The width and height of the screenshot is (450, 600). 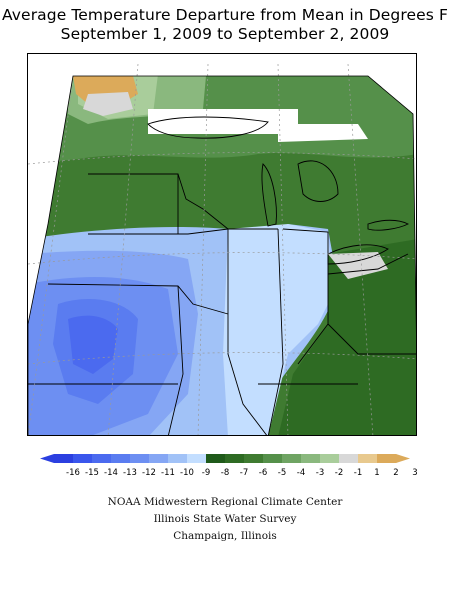 What do you see at coordinates (225, 473) in the screenshot?
I see `legend-label: -8` at bounding box center [225, 473].